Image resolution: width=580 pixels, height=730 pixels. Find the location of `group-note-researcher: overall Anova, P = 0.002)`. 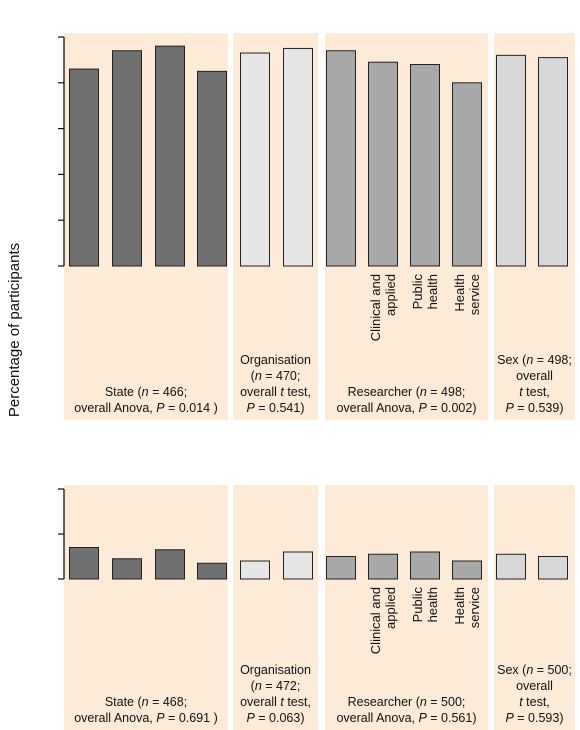

group-note-researcher: overall Anova, P = 0.002) is located at coordinates (406, 408).